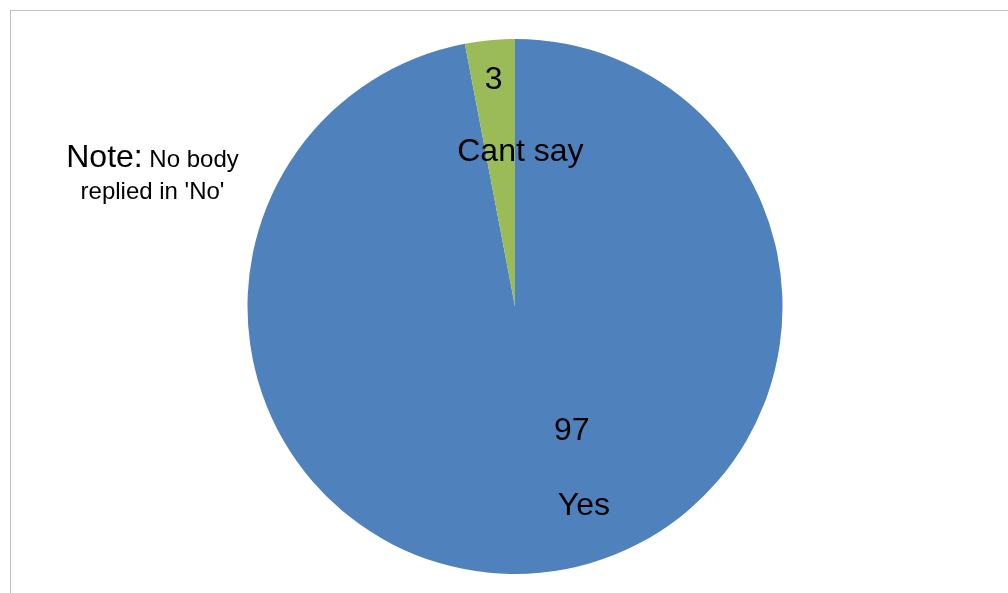 The height and width of the screenshot is (593, 1008). Describe the element at coordinates (520, 149) in the screenshot. I see `slice-label: Cant say` at that location.